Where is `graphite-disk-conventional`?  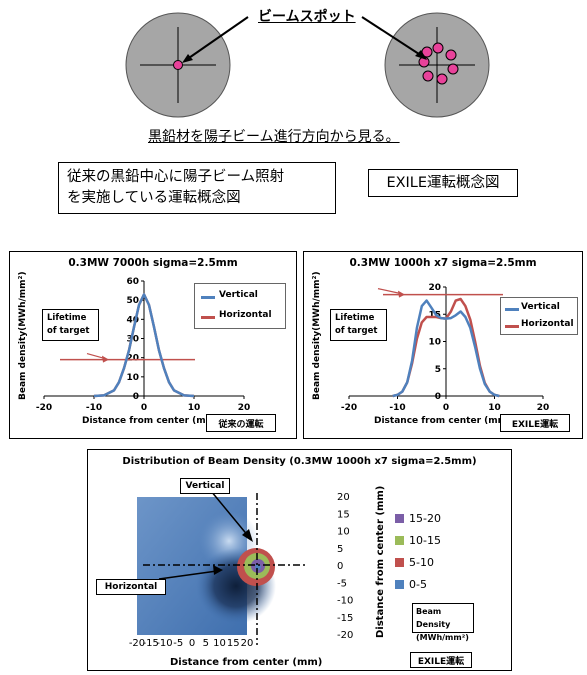 graphite-disk-conventional is located at coordinates (178, 65).